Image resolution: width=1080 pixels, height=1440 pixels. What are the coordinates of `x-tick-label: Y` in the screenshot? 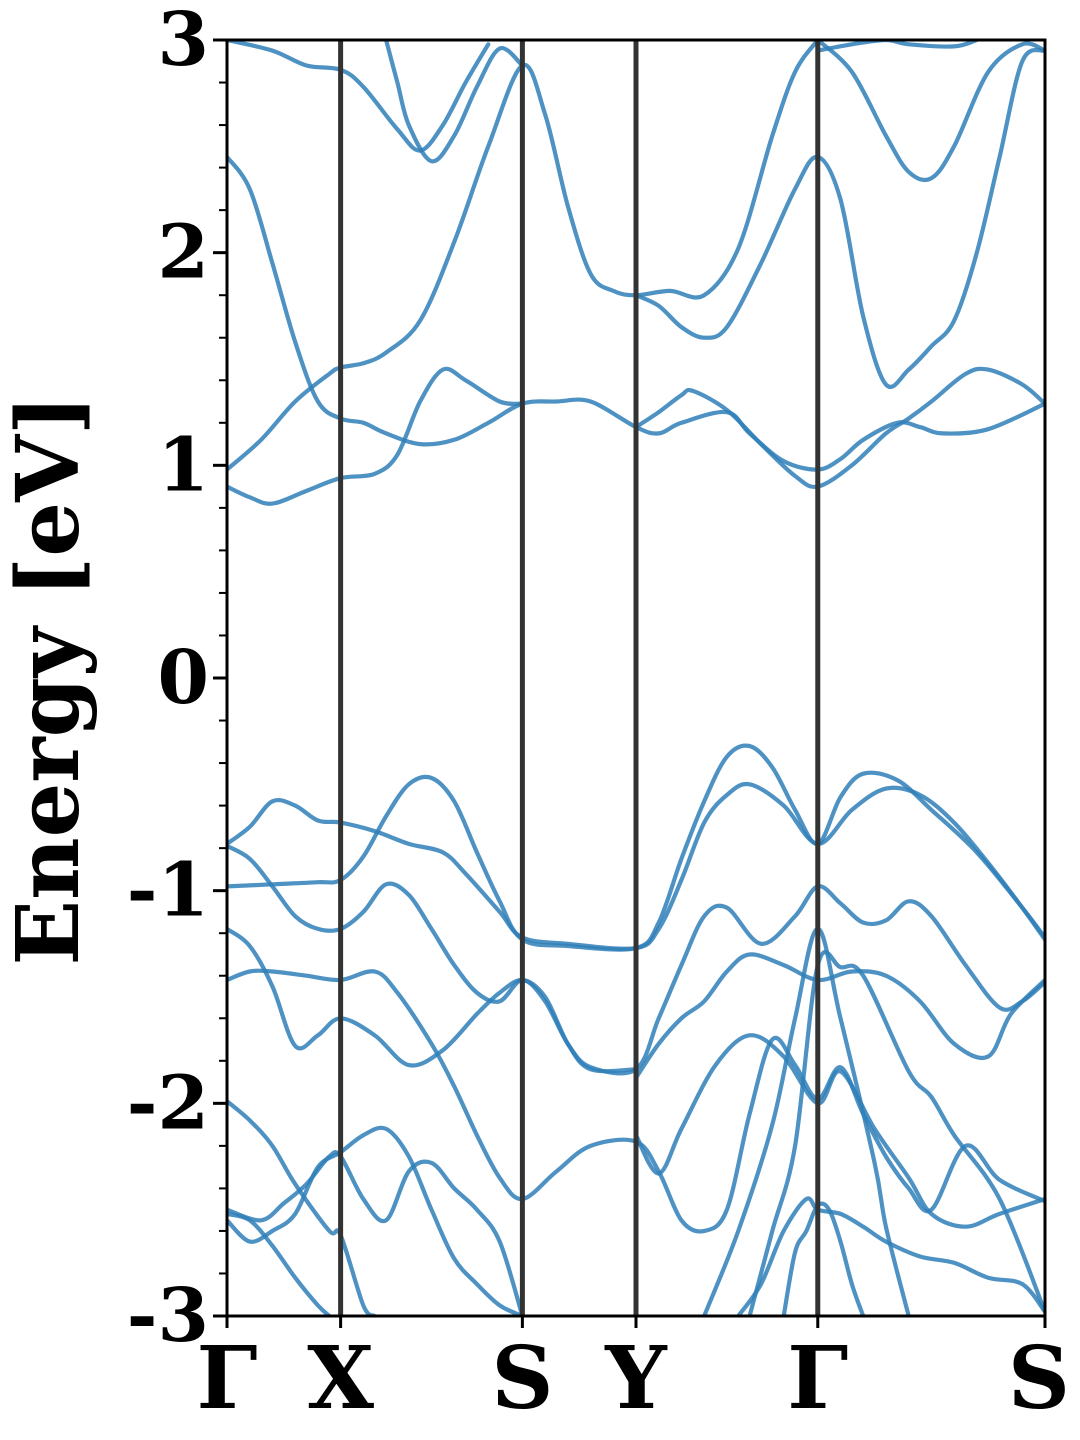 It's located at (636, 1378).